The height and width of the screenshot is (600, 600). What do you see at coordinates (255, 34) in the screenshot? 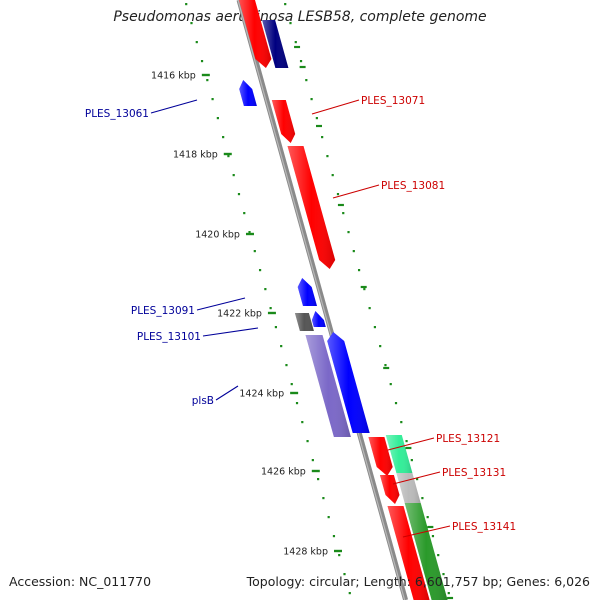
I see `gene-top-red` at bounding box center [255, 34].